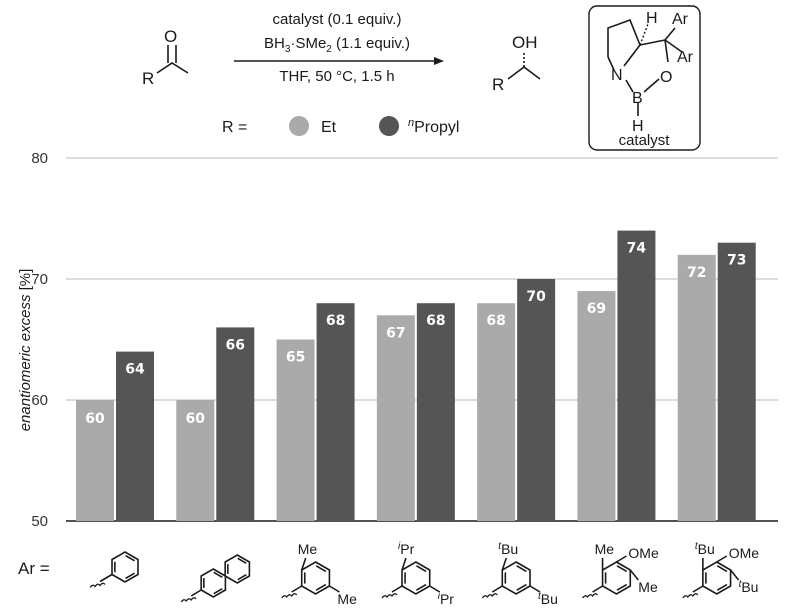  What do you see at coordinates (329, 127) in the screenshot?
I see `legend-label-et: Et` at bounding box center [329, 127].